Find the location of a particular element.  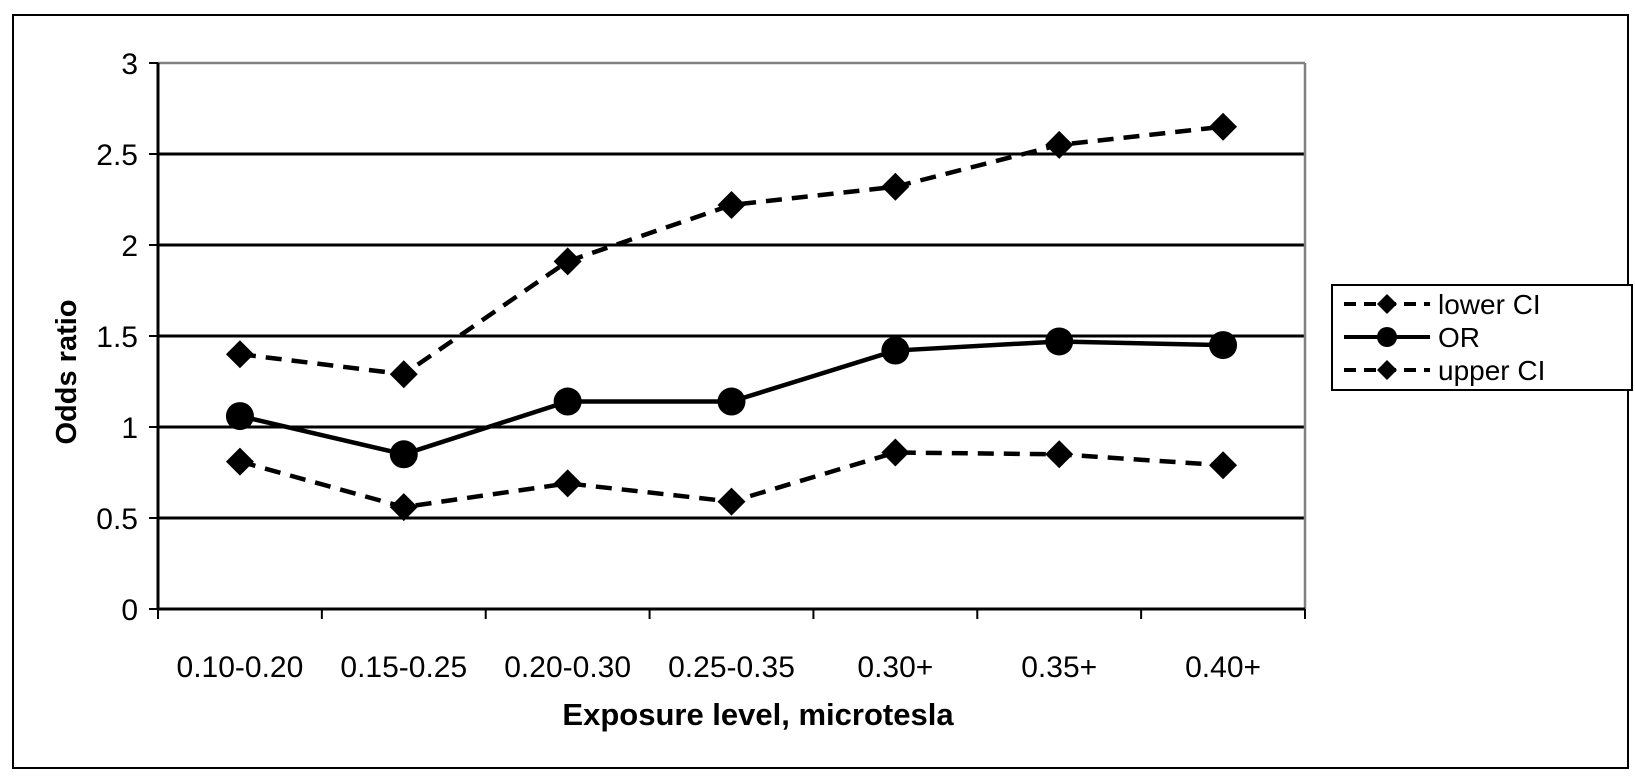

series-or is located at coordinates (731, 398).